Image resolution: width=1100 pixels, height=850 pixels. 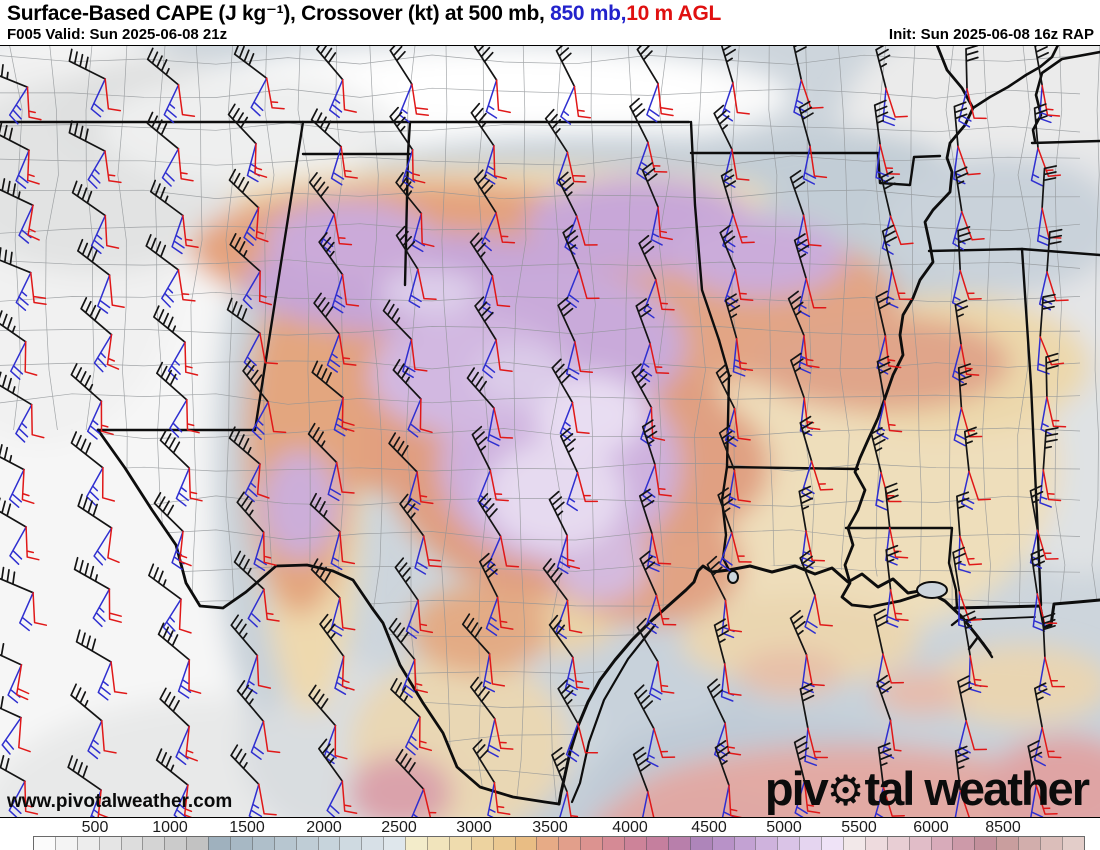 I want to click on colorbar-tick-label: 6000, so click(x=931, y=827).